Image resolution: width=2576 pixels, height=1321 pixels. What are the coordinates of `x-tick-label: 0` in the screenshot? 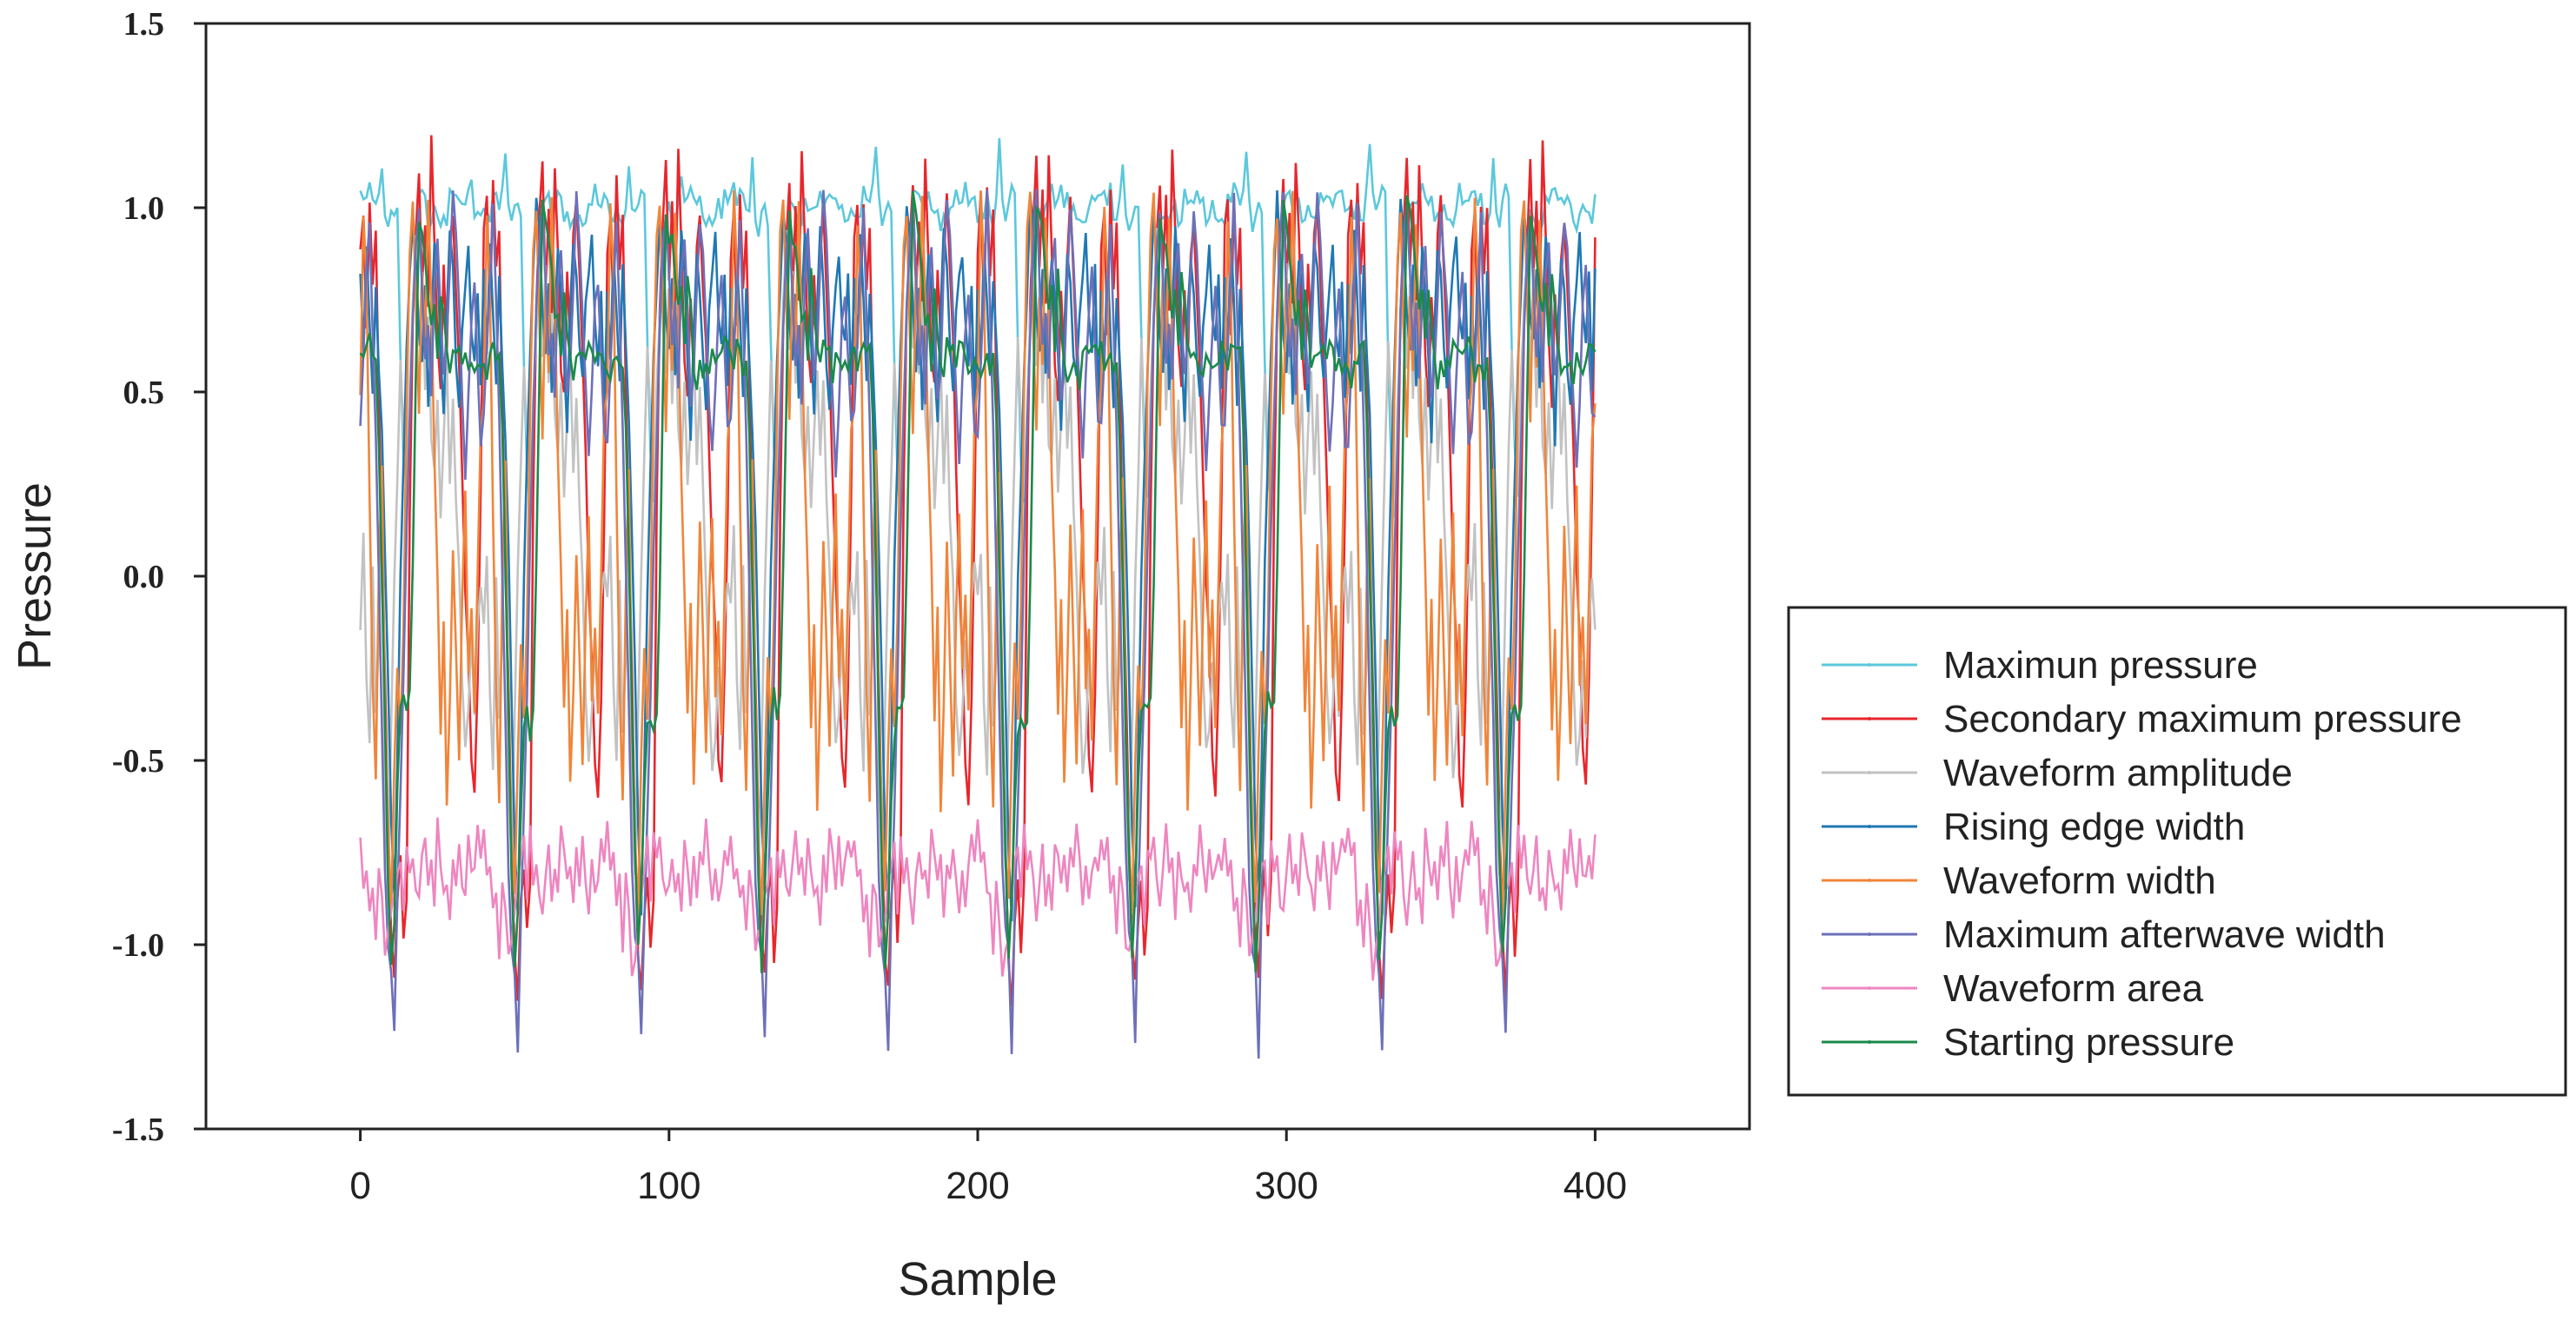 It's located at (359, 1186).